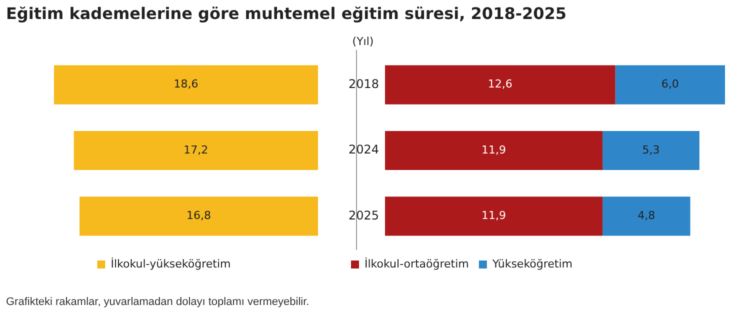 This screenshot has height=322, width=750. I want to click on data-label: 18,6, so click(186, 84).